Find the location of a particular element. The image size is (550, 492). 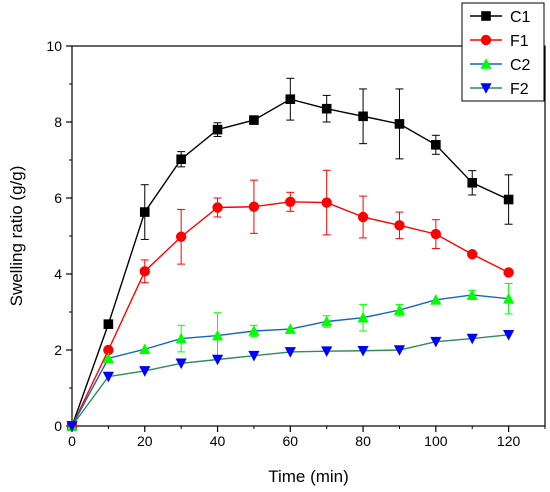

x-tick-label: 80 is located at coordinates (363, 441).